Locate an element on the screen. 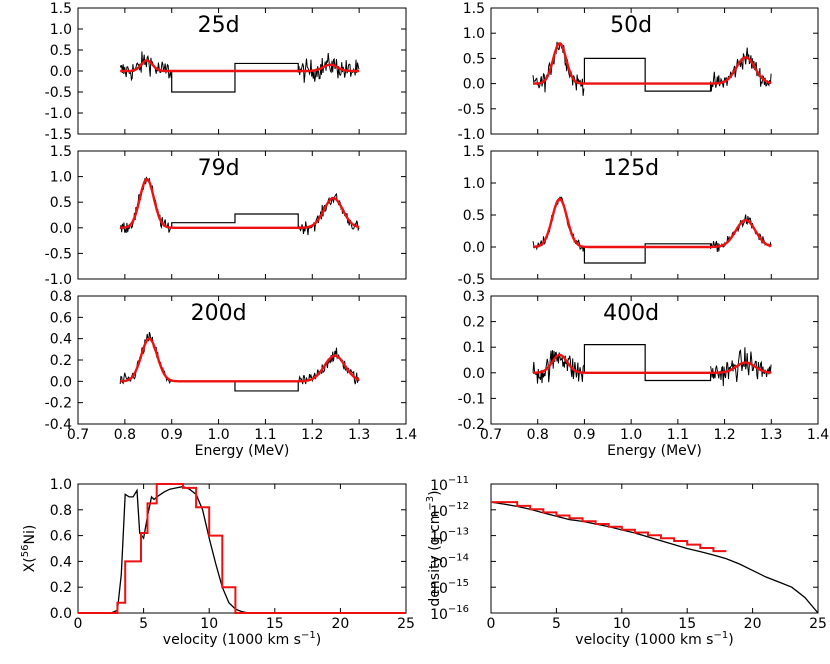  y-tick-label: -0.1 is located at coordinates (471, 399).